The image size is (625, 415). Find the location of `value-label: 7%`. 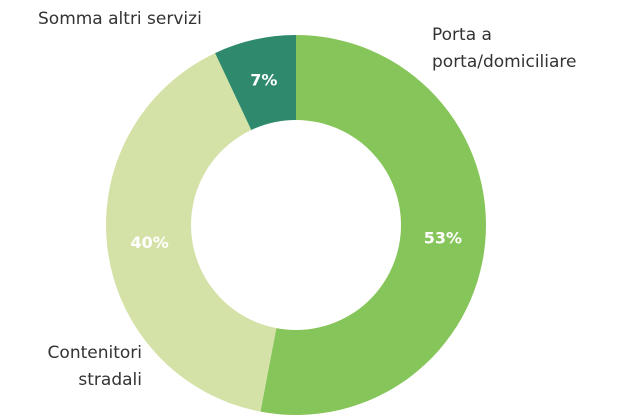

value-label: 7% is located at coordinates (263, 80).